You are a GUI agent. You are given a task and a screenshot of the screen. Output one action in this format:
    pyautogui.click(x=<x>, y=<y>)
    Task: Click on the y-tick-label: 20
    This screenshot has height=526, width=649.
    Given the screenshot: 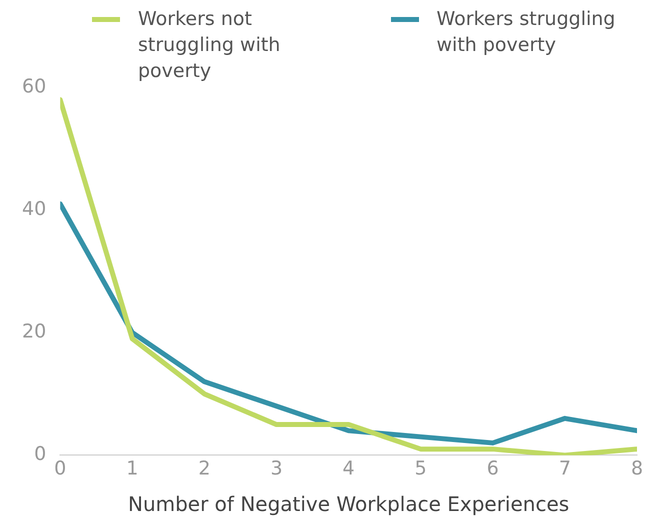 What is the action you would take?
    pyautogui.click(x=34, y=331)
    